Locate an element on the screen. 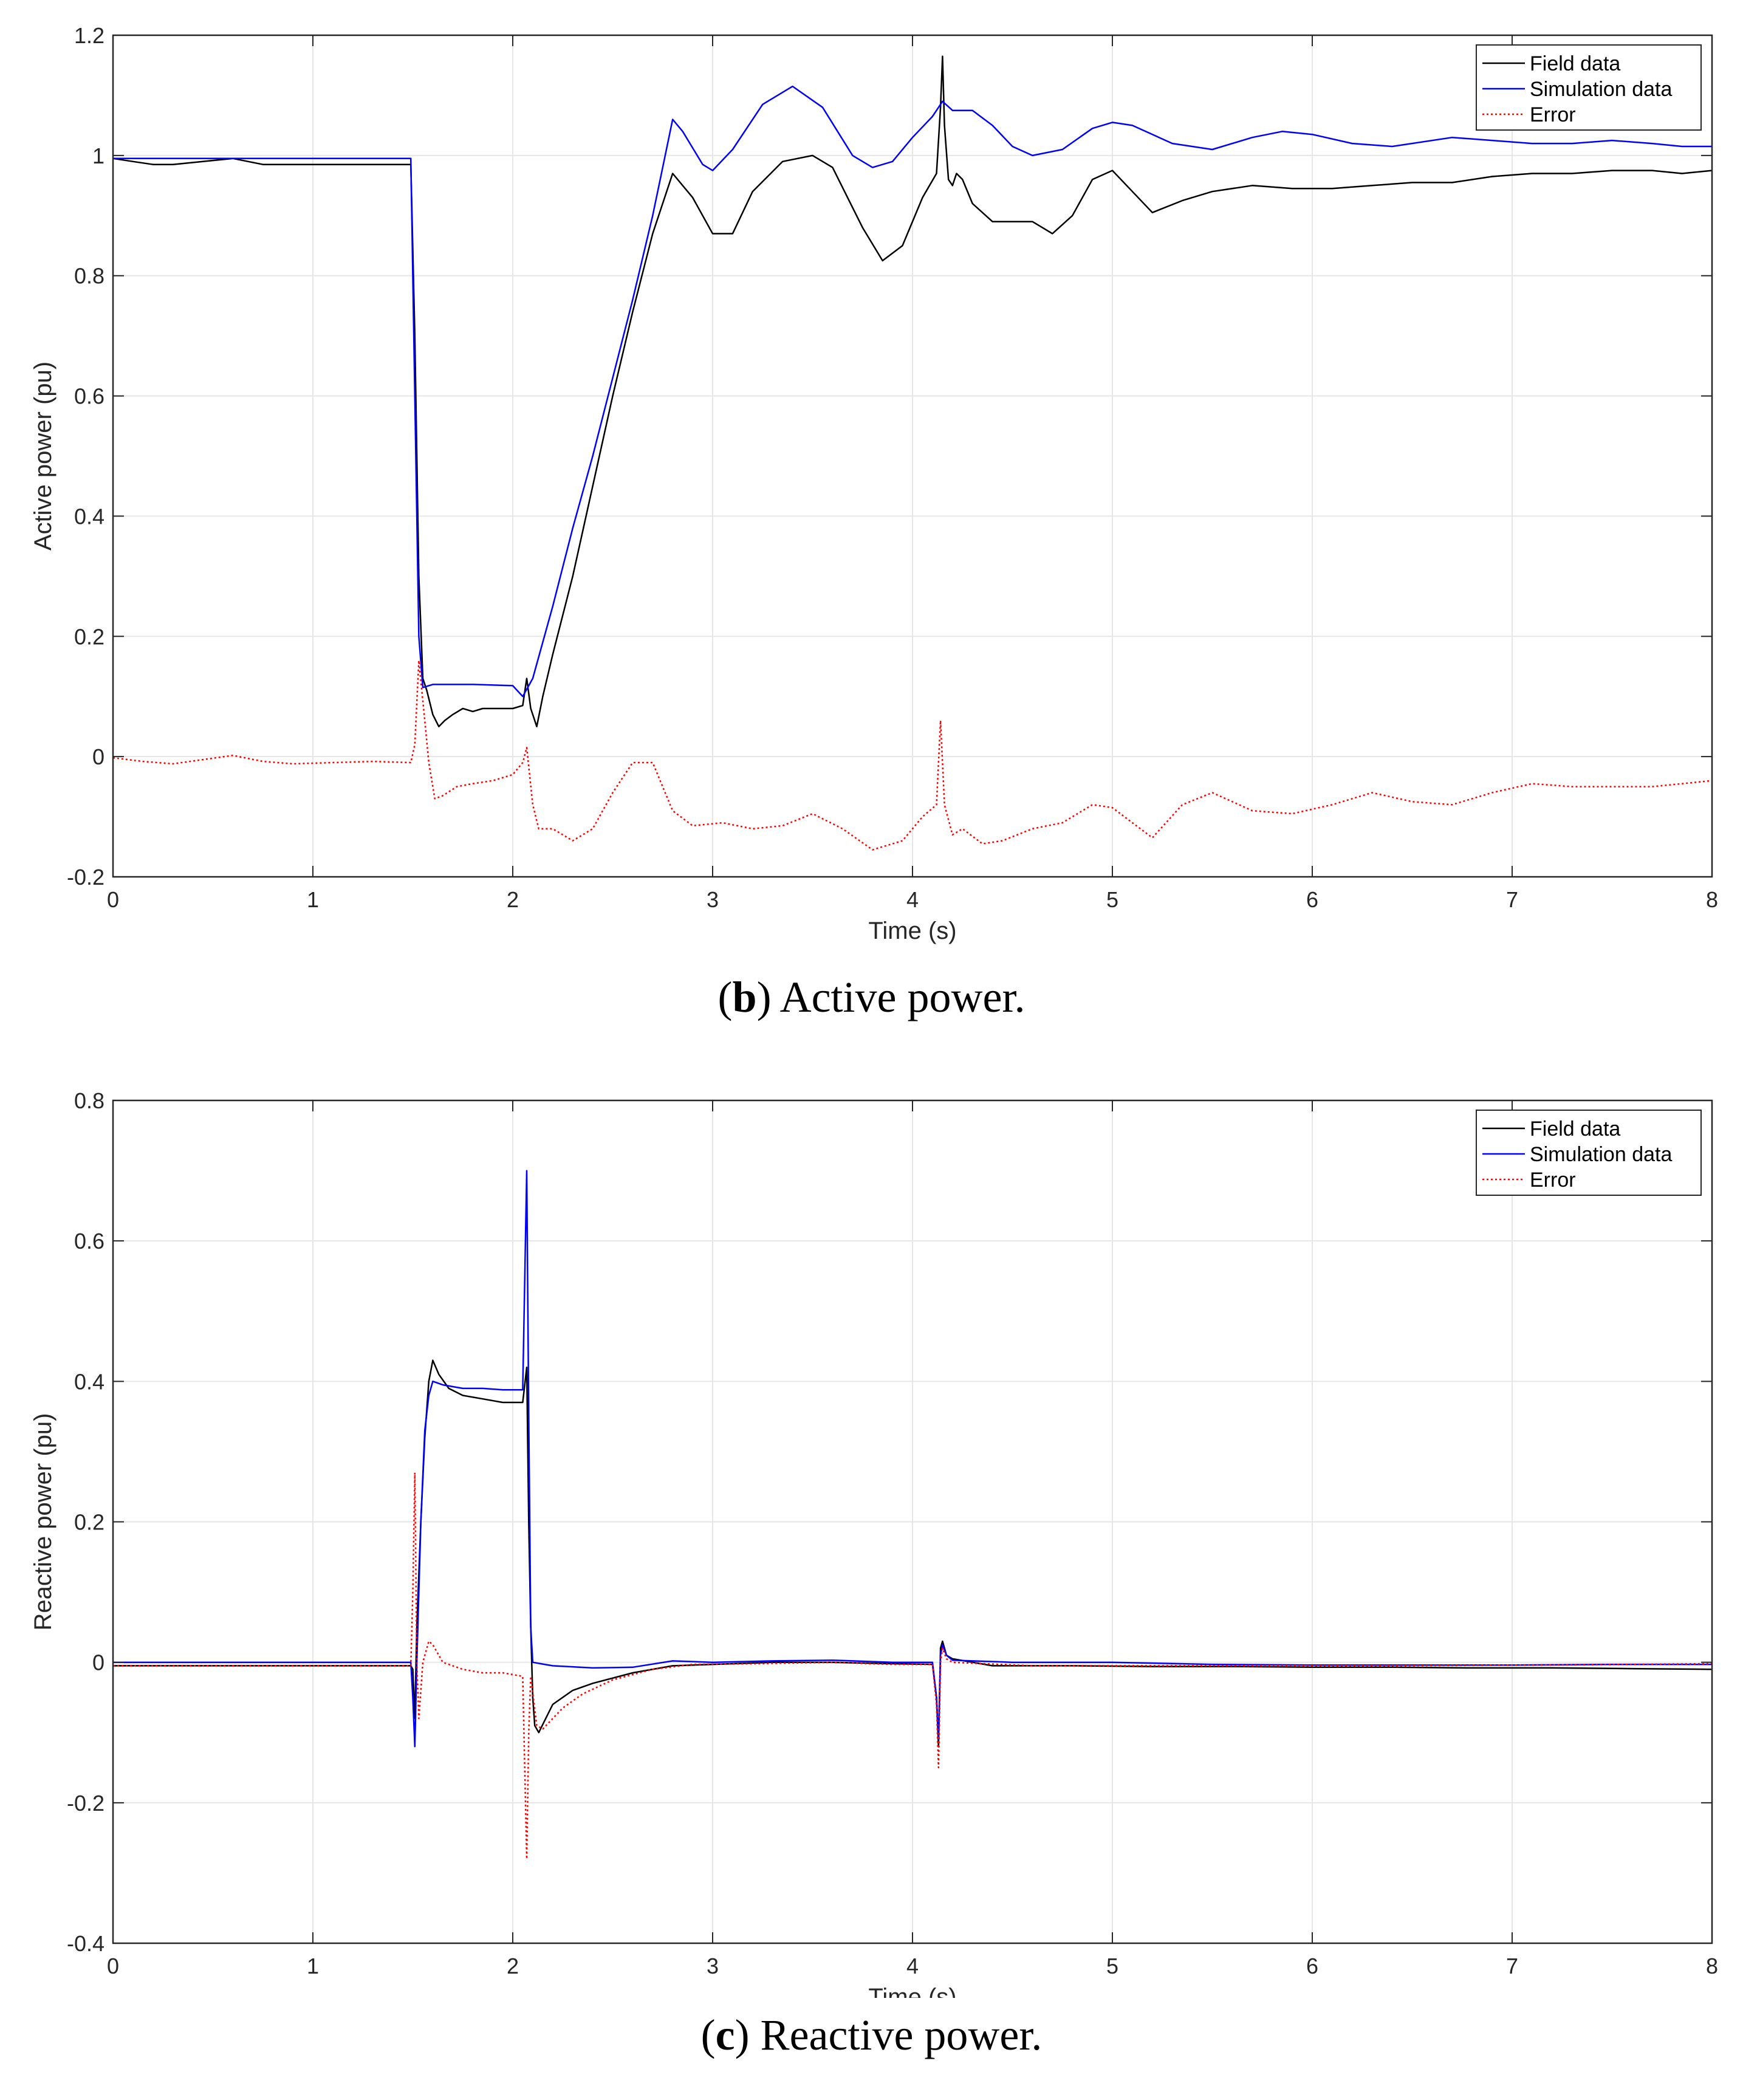 The width and height of the screenshot is (1743, 2100). caption-letter: b is located at coordinates (744, 997).